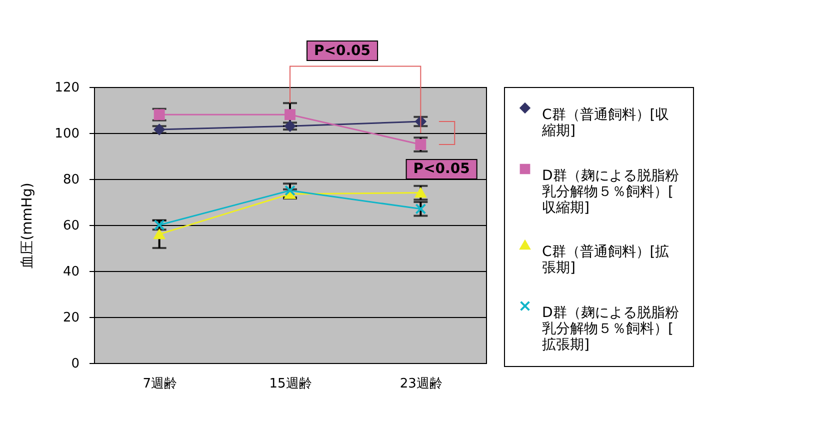 This screenshot has height=421, width=819. Describe the element at coordinates (610, 192) in the screenshot. I see `legend-label: D群（麹による脱脂粉乳分解物５％飼料）[収縮期]` at that location.